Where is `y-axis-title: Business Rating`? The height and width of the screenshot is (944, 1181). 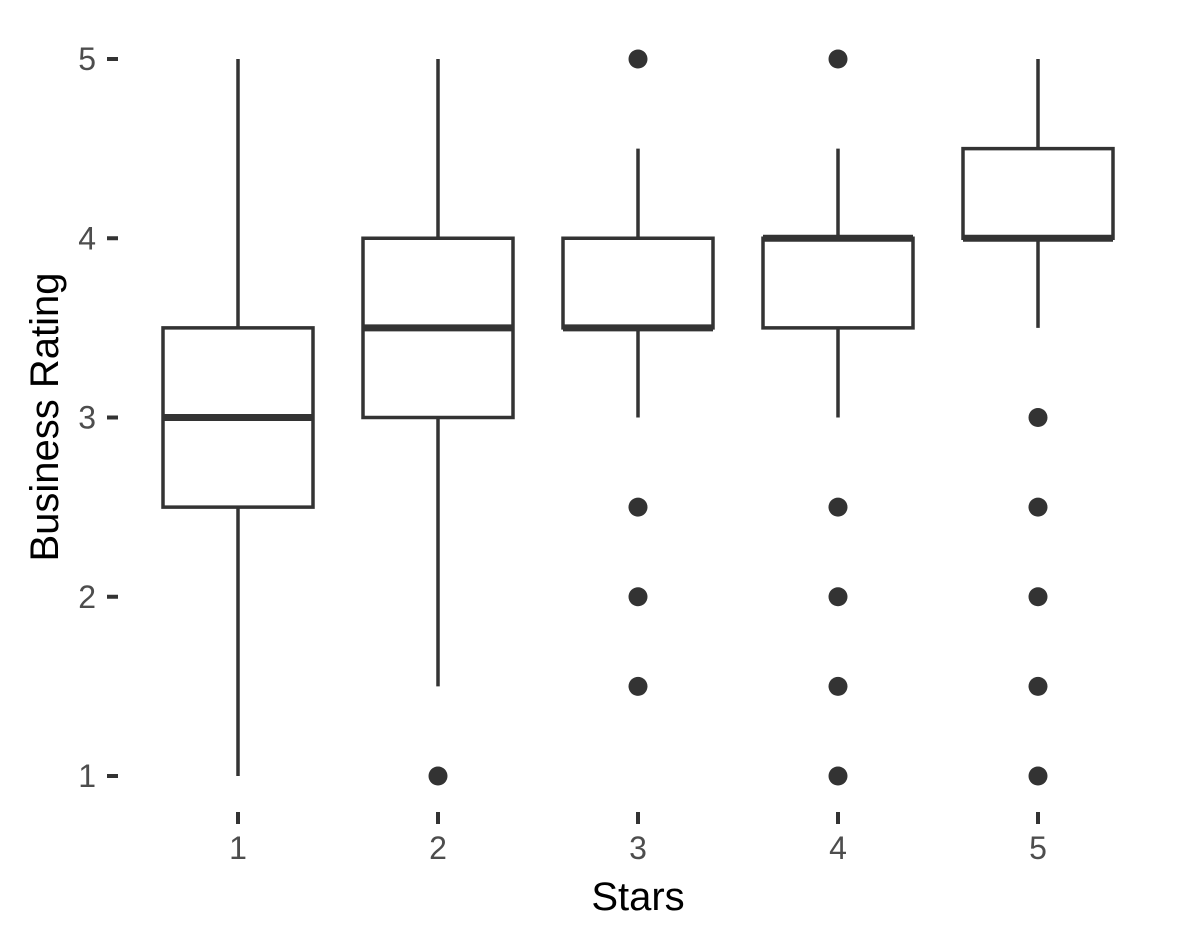 y-axis-title: Business Rating is located at coordinates (45, 416).